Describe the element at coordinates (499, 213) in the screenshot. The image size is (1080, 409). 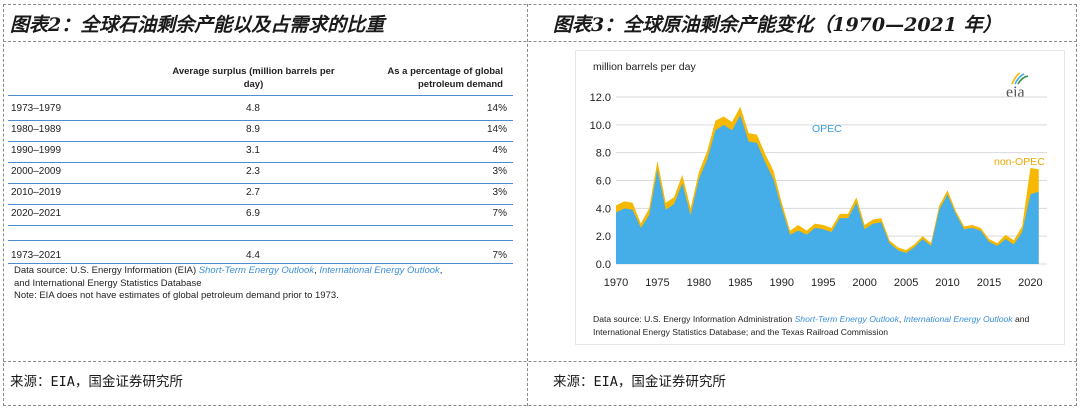
I see `row-percentage: 7%` at that location.